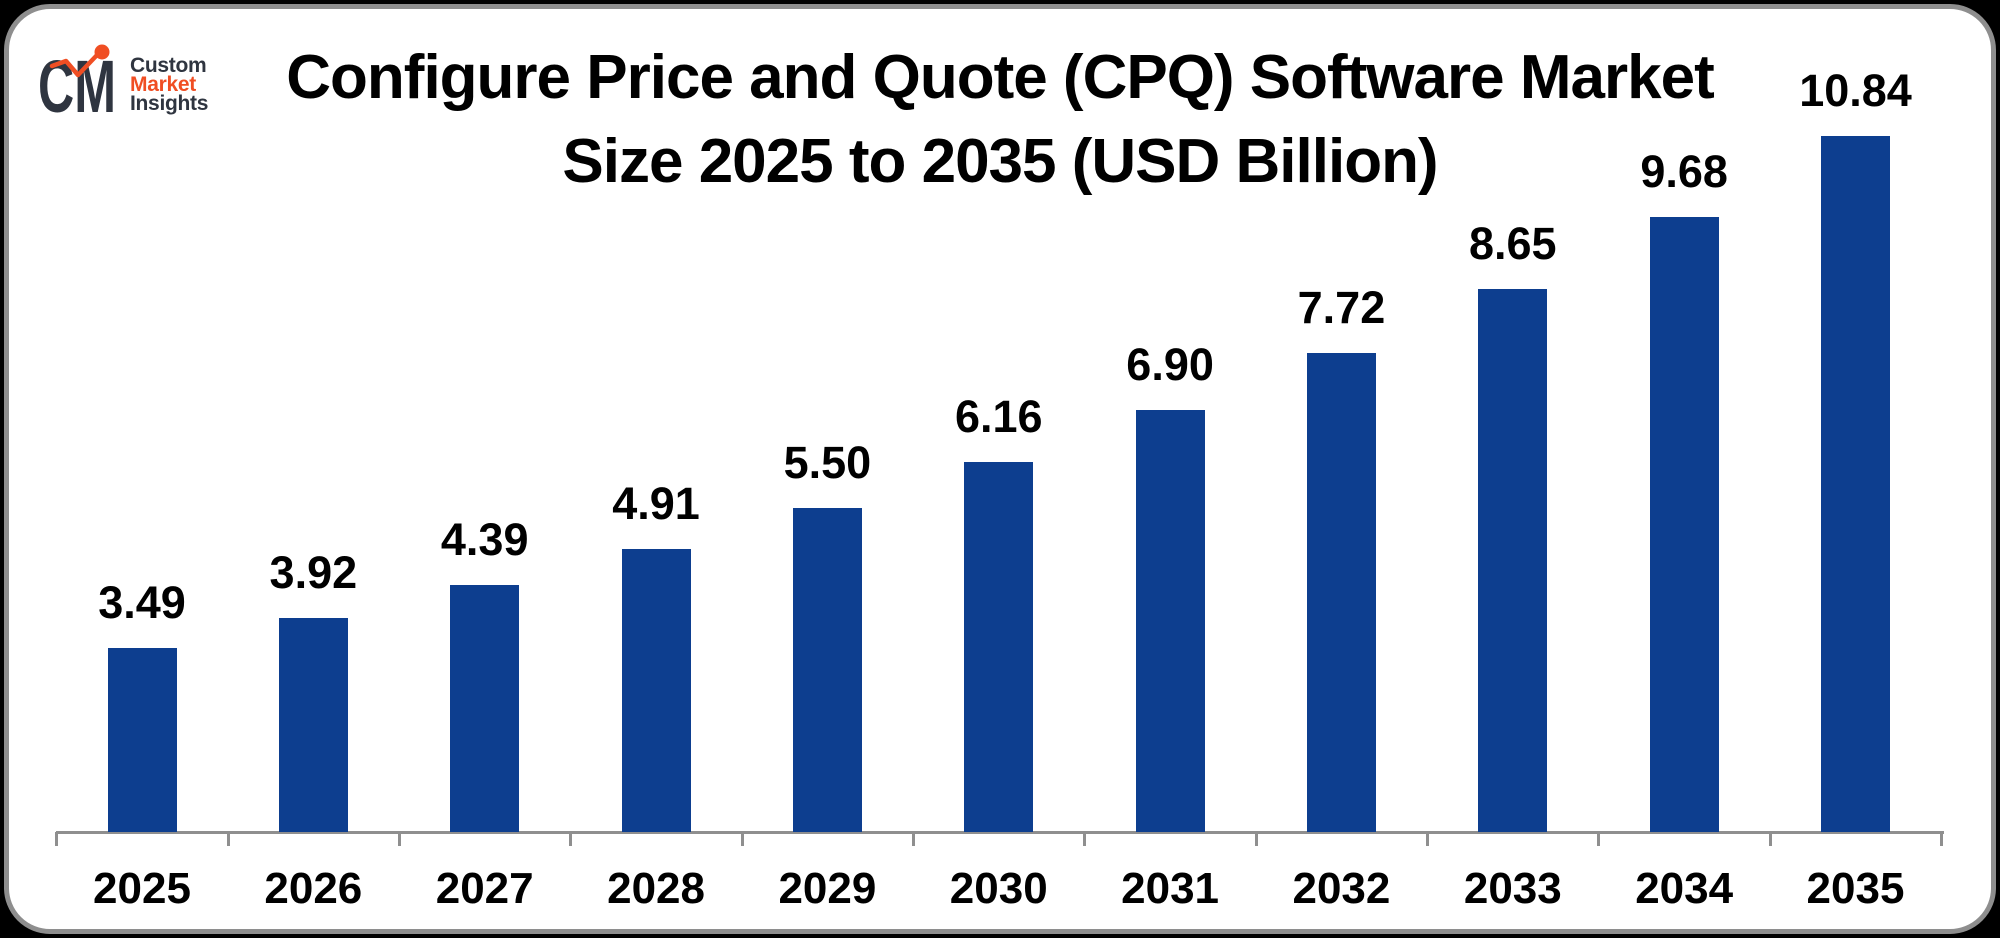 This screenshot has width=2000, height=938. I want to click on chart-title-line-2: Size 2025 to 2035 (USD Billion), so click(1000, 161).